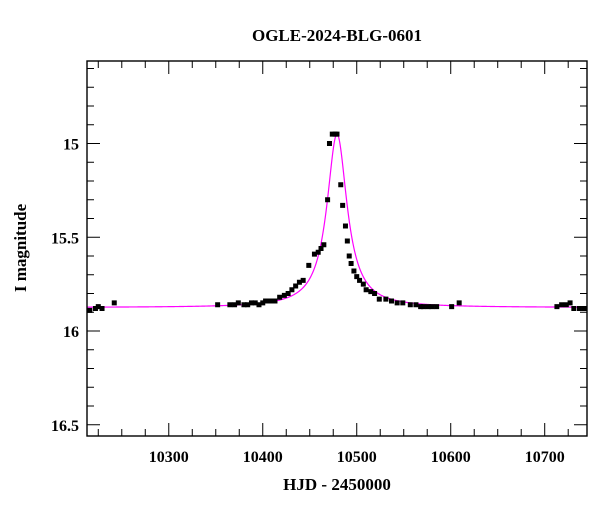 This screenshot has width=600, height=517. What do you see at coordinates (263, 457) in the screenshot?
I see `x-tick-label: 10400` at bounding box center [263, 457].